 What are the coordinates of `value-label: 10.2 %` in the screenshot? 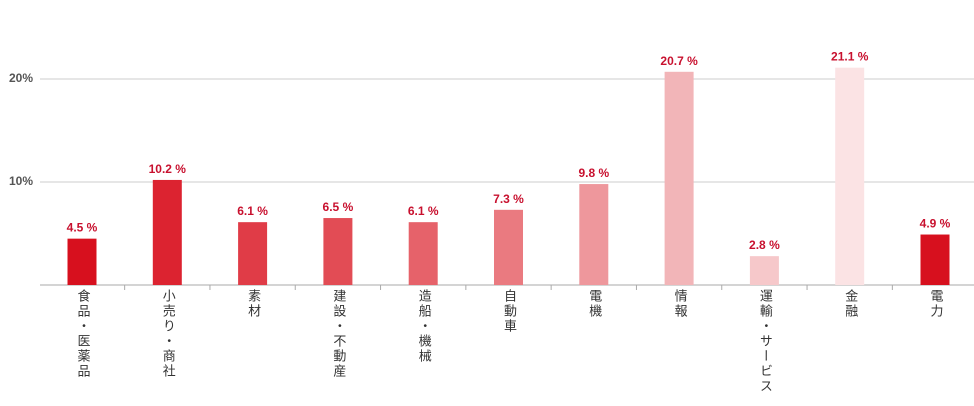 It's located at (168, 169).